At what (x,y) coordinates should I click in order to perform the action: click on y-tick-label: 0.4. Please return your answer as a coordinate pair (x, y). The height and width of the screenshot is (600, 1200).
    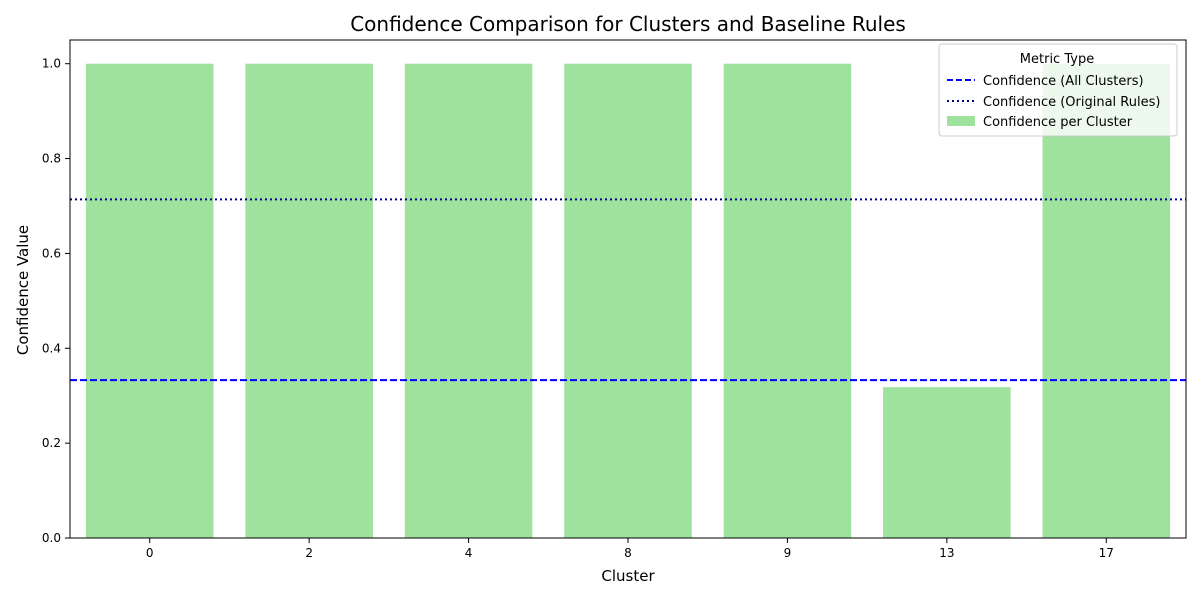
    Looking at the image, I should click on (51, 348).